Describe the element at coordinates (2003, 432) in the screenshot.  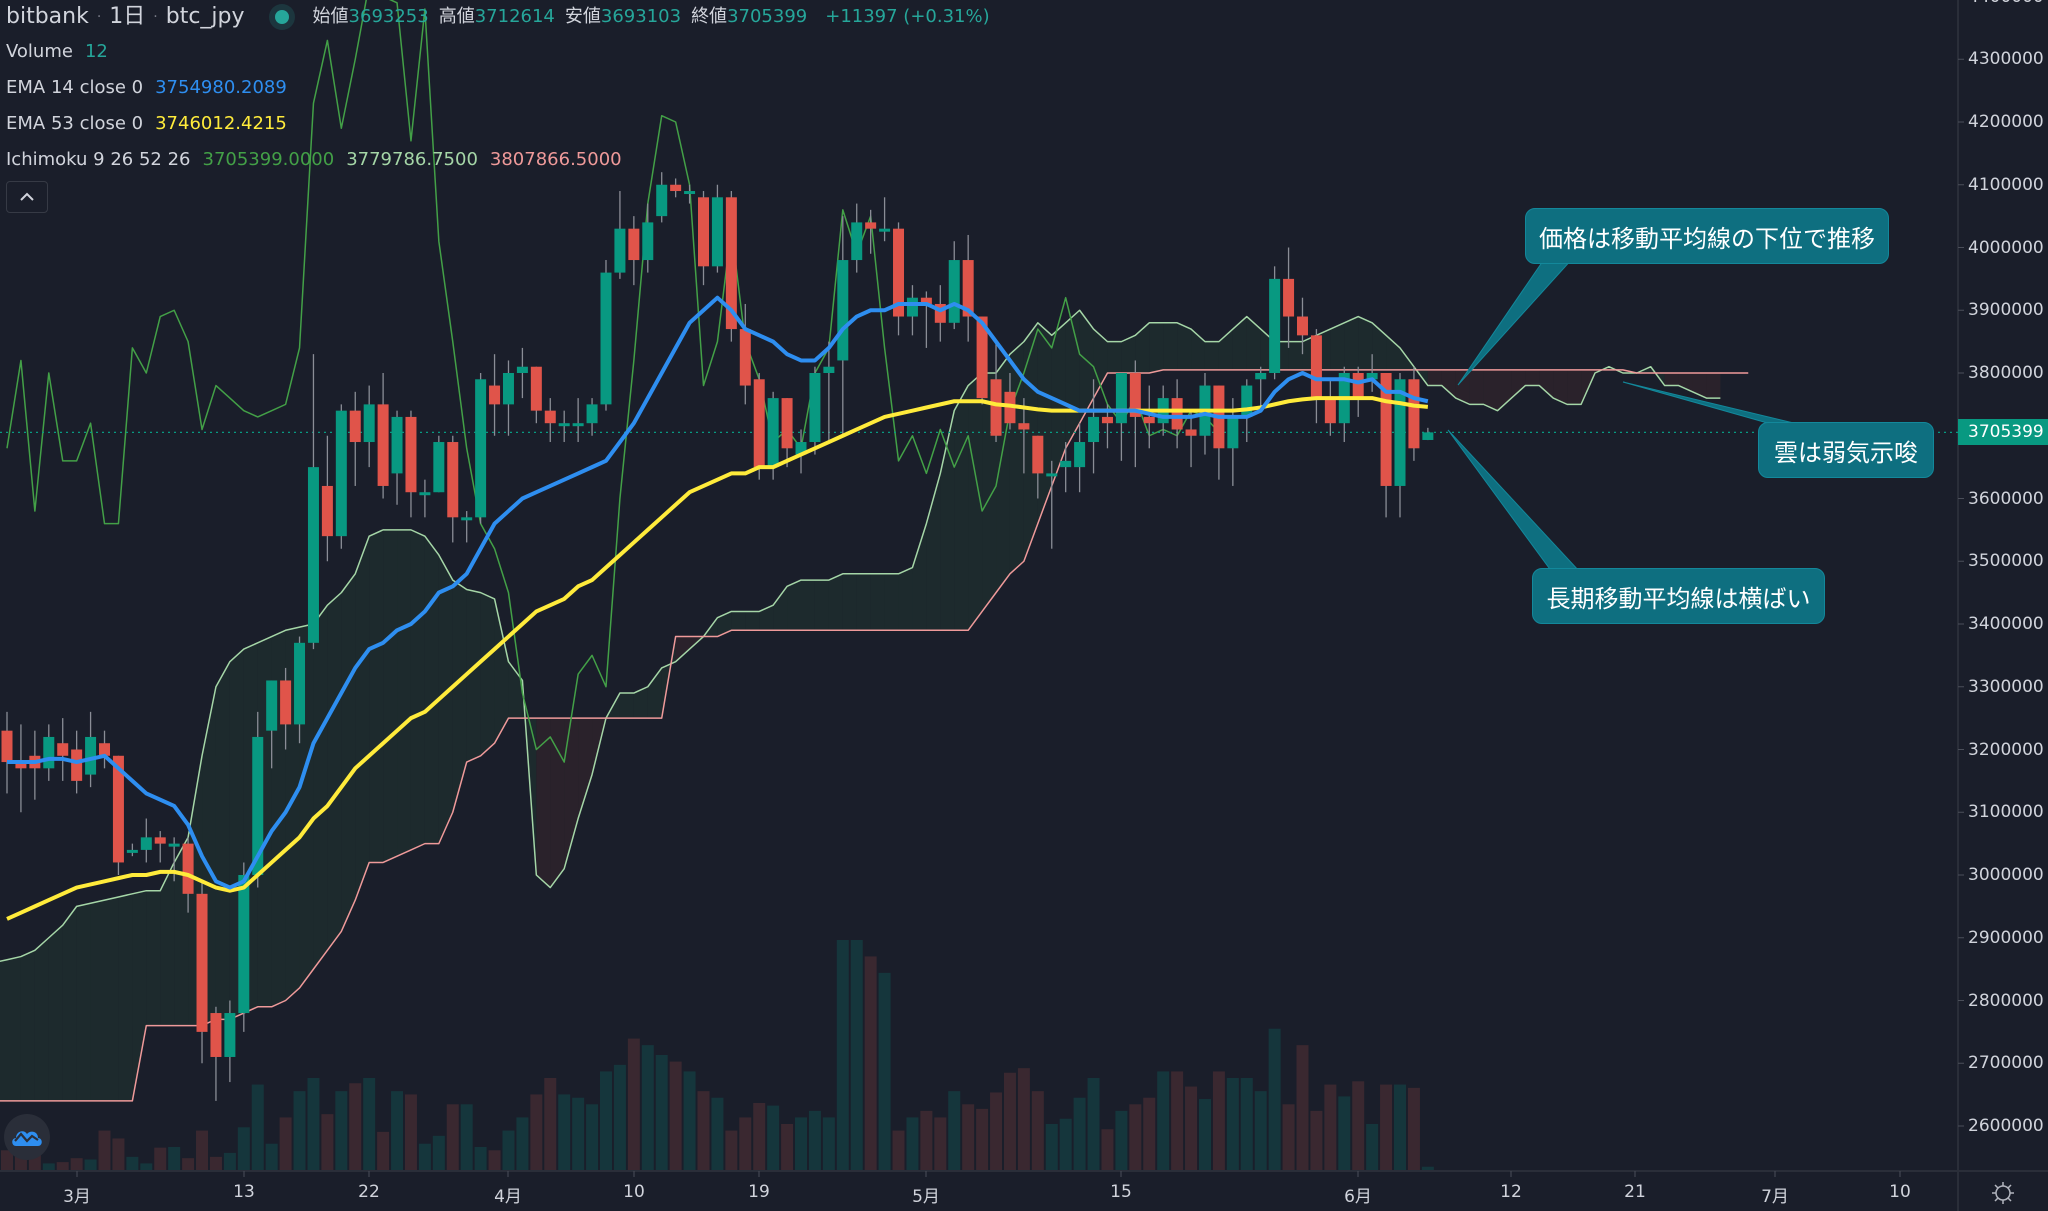
I see `last-price-label: 3705399` at that location.